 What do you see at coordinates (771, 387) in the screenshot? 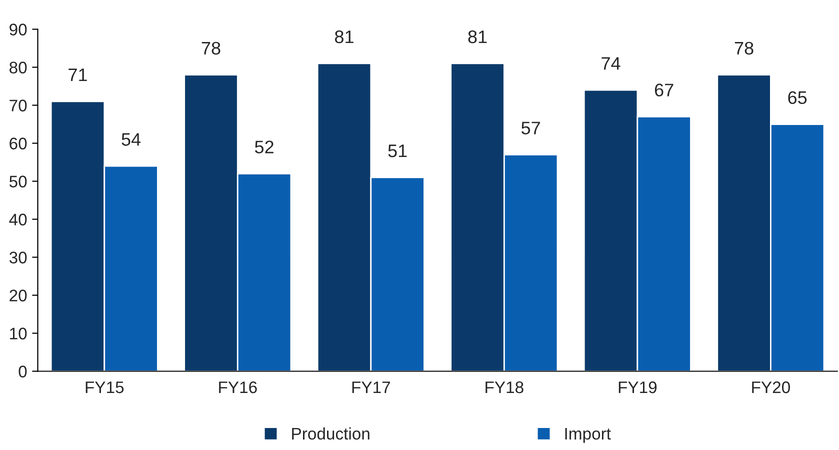
I see `x-tick-label: FY20` at bounding box center [771, 387].